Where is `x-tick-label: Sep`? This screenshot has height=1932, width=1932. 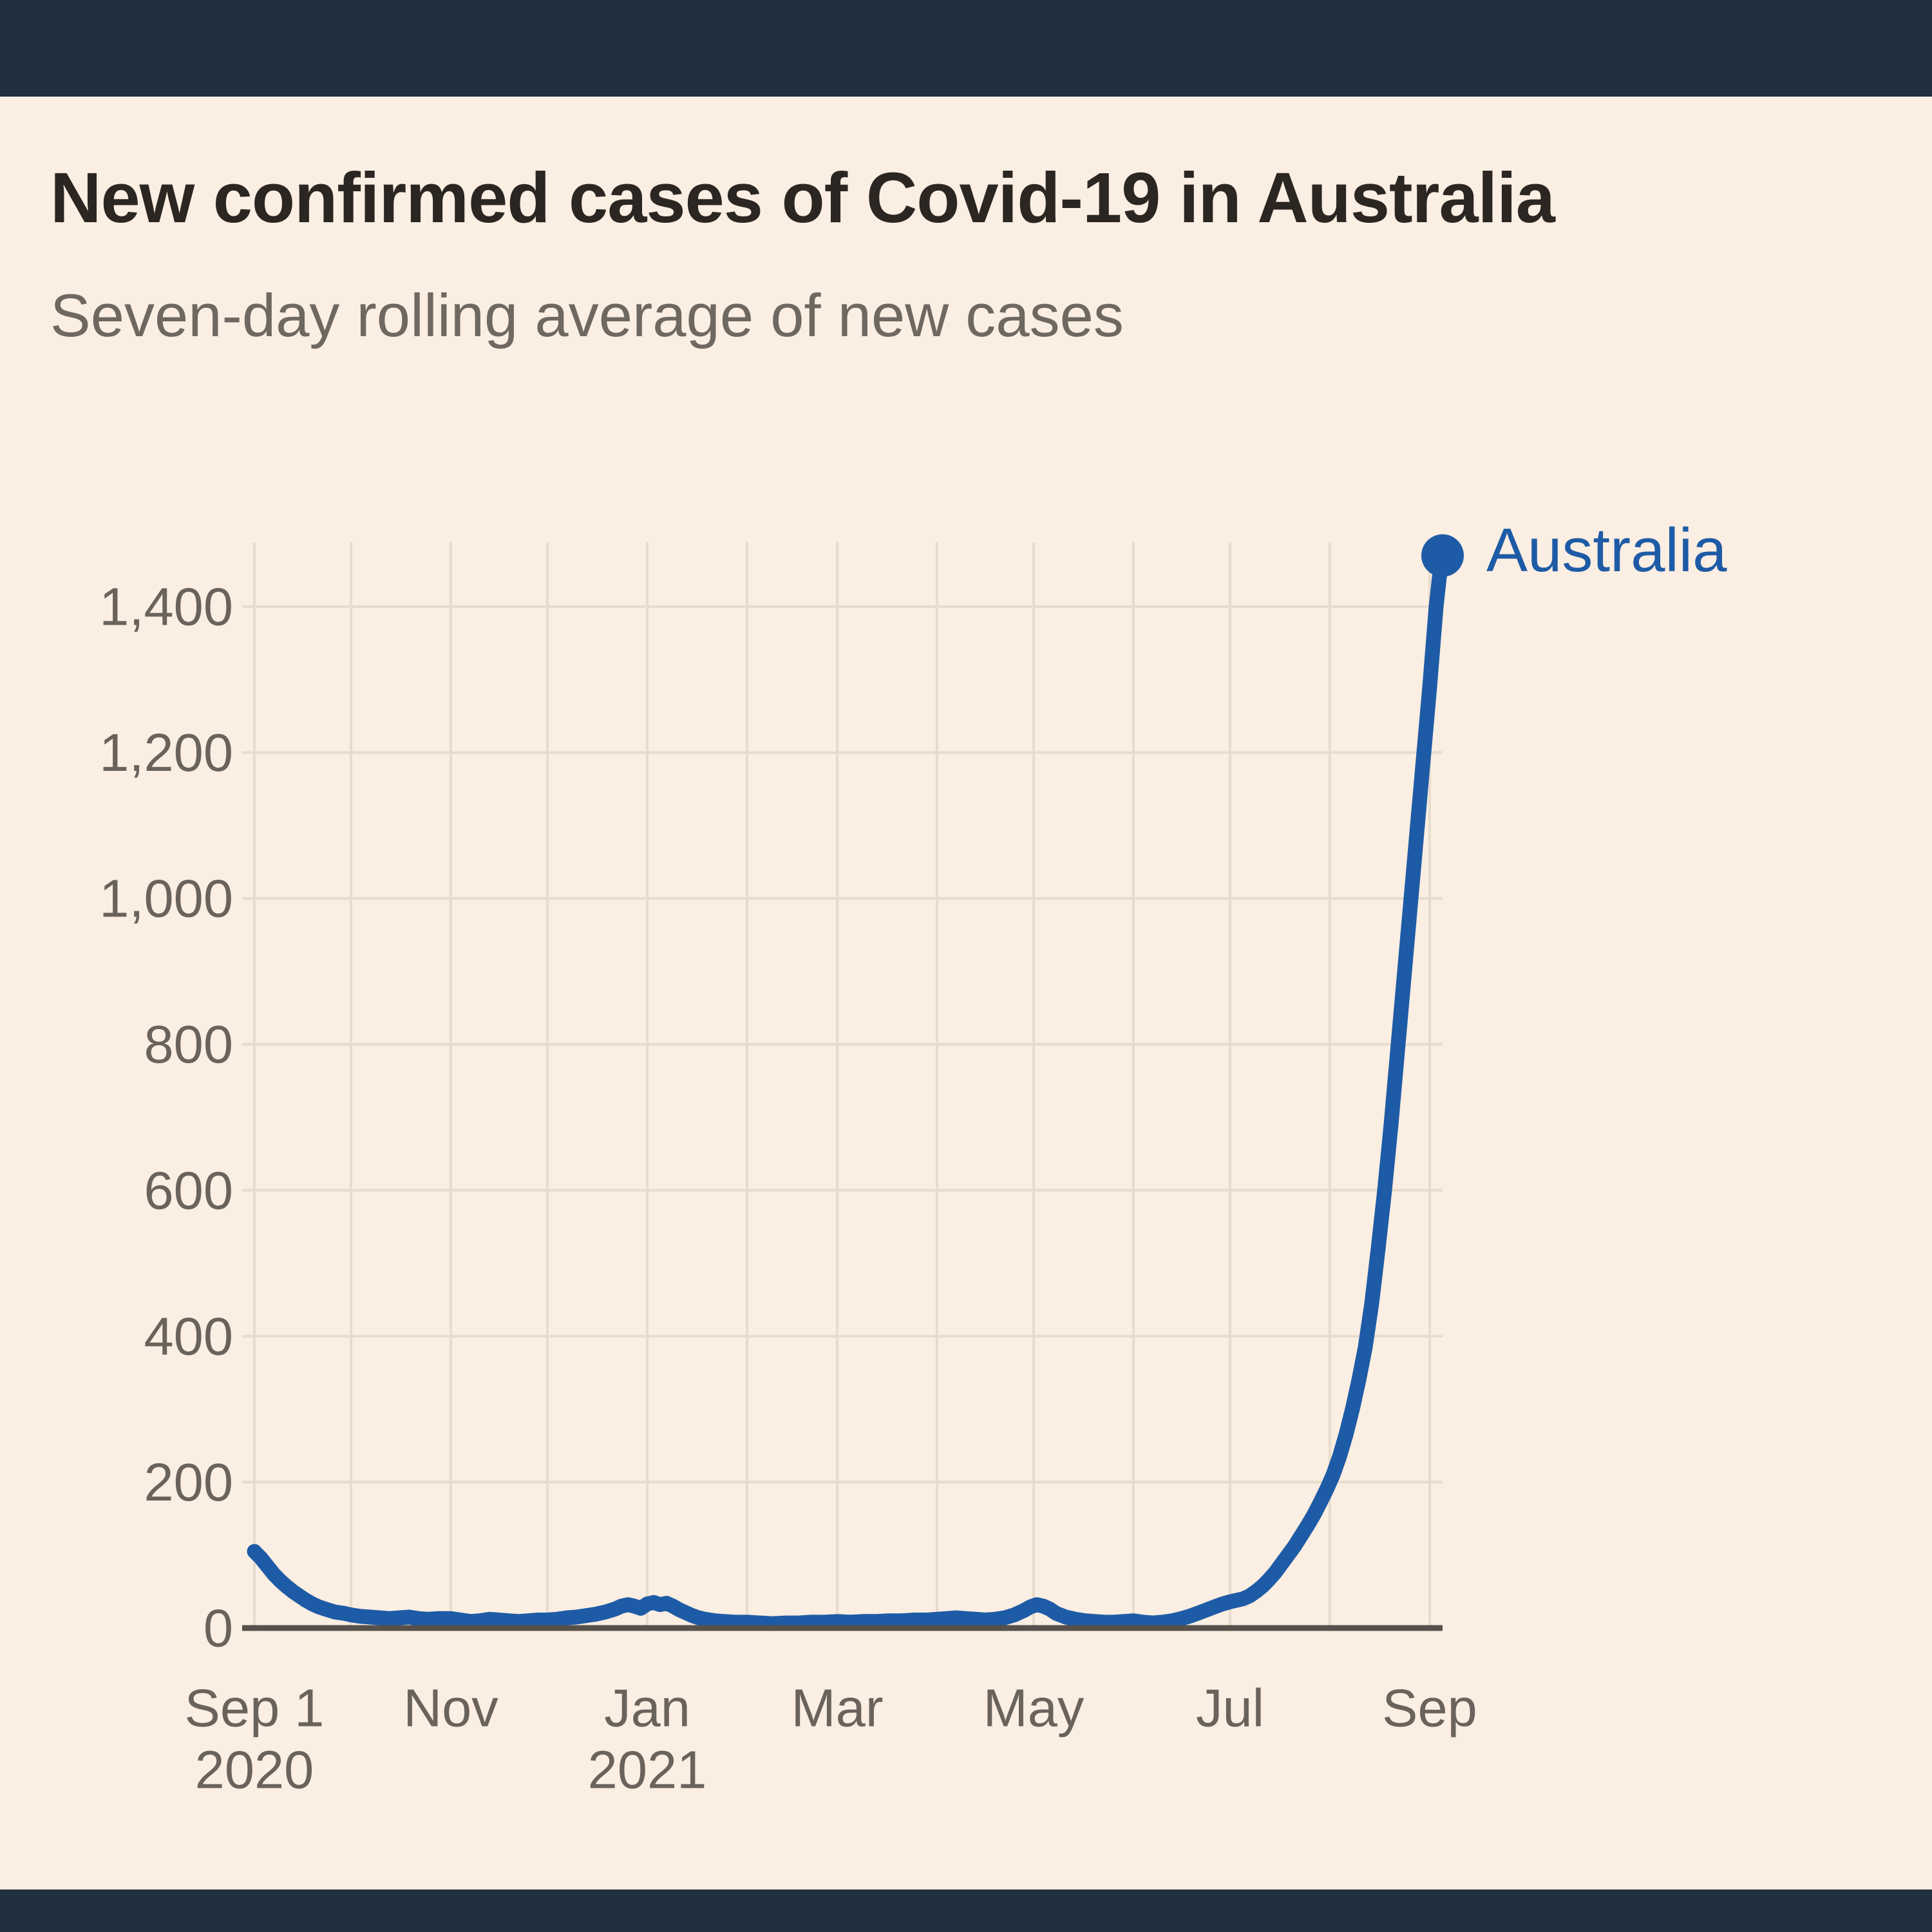
x-tick-label: Sep is located at coordinates (1430, 1708).